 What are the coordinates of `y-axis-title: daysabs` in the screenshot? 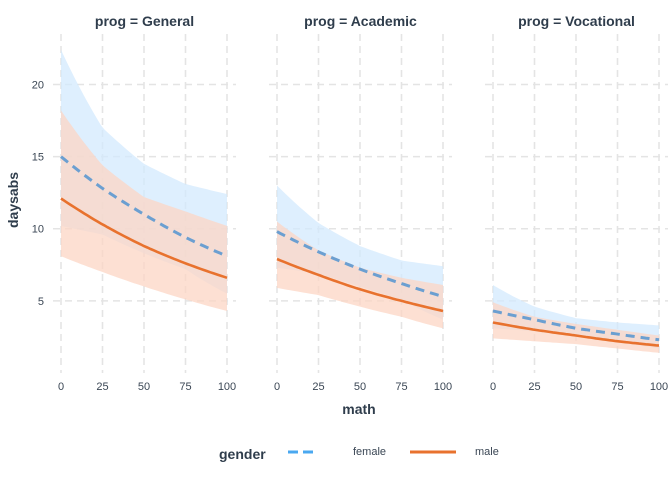 It's located at (13, 200).